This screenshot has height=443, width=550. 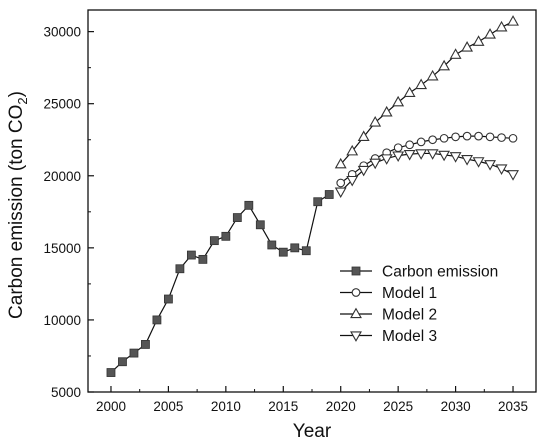 I want to click on legend-item: Model 3, so click(x=388, y=336).